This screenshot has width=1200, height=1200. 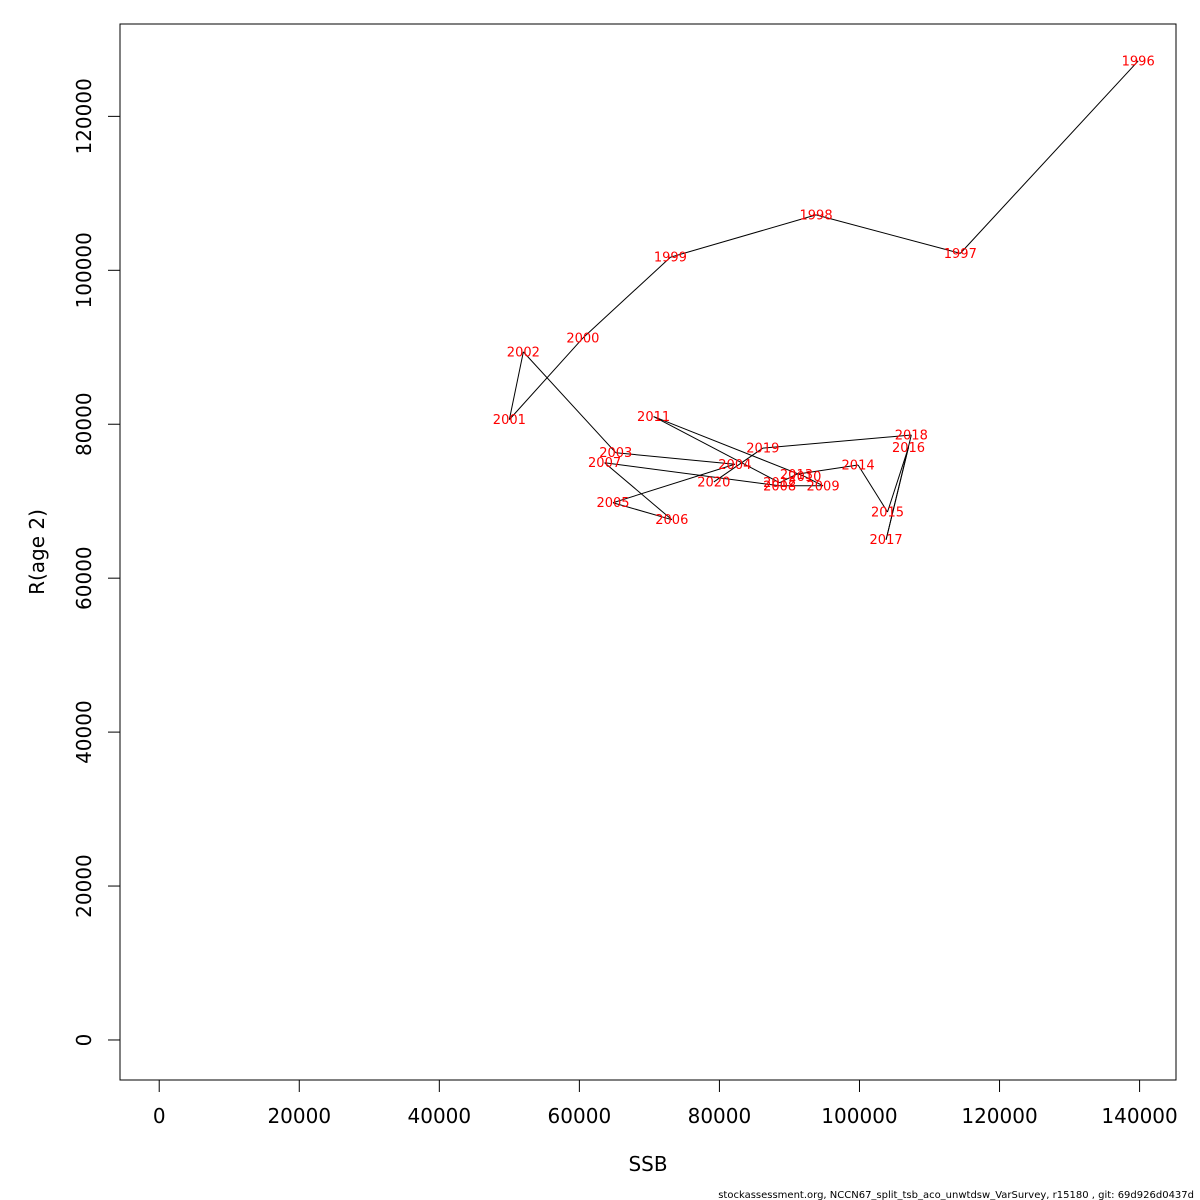 I want to click on segment-2007-2008, so click(x=692, y=474).